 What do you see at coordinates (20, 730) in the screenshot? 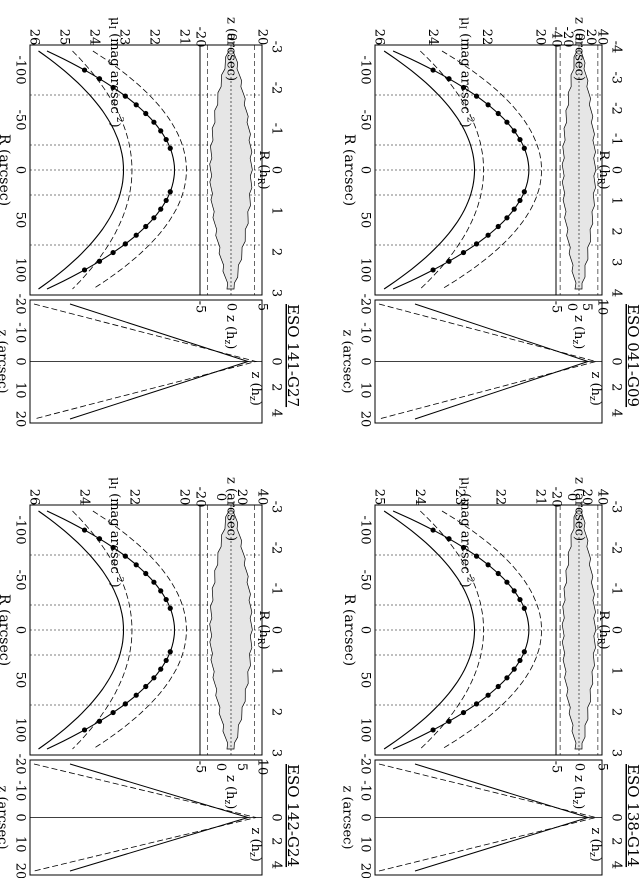
I see `r-tick-label: 100` at bounding box center [20, 730].